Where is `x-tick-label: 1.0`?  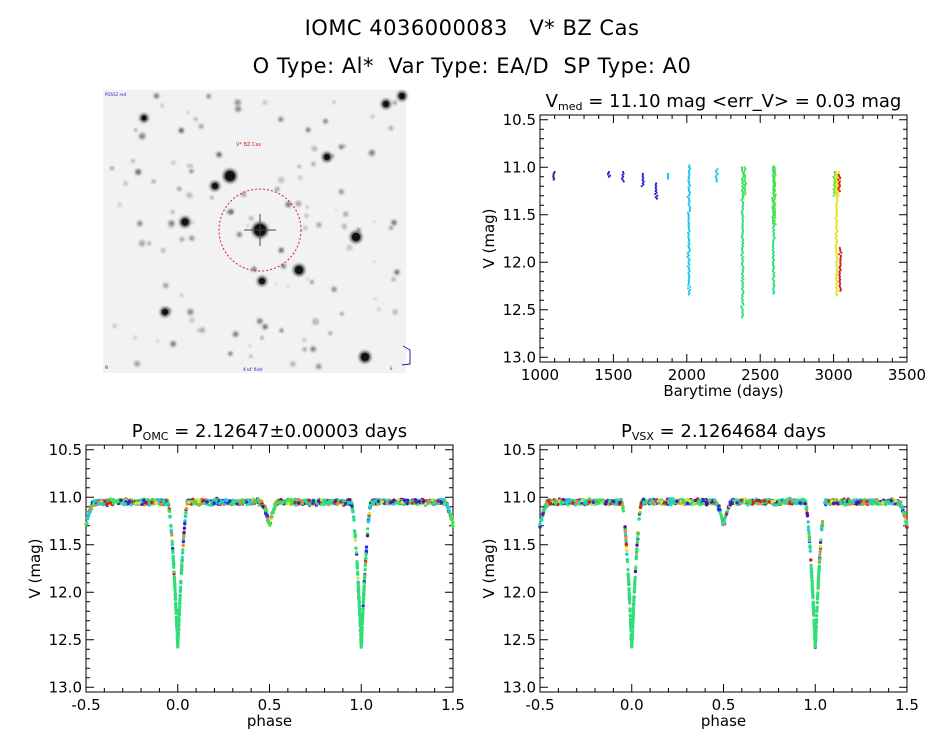
x-tick-label: 1.0 is located at coordinates (815, 705).